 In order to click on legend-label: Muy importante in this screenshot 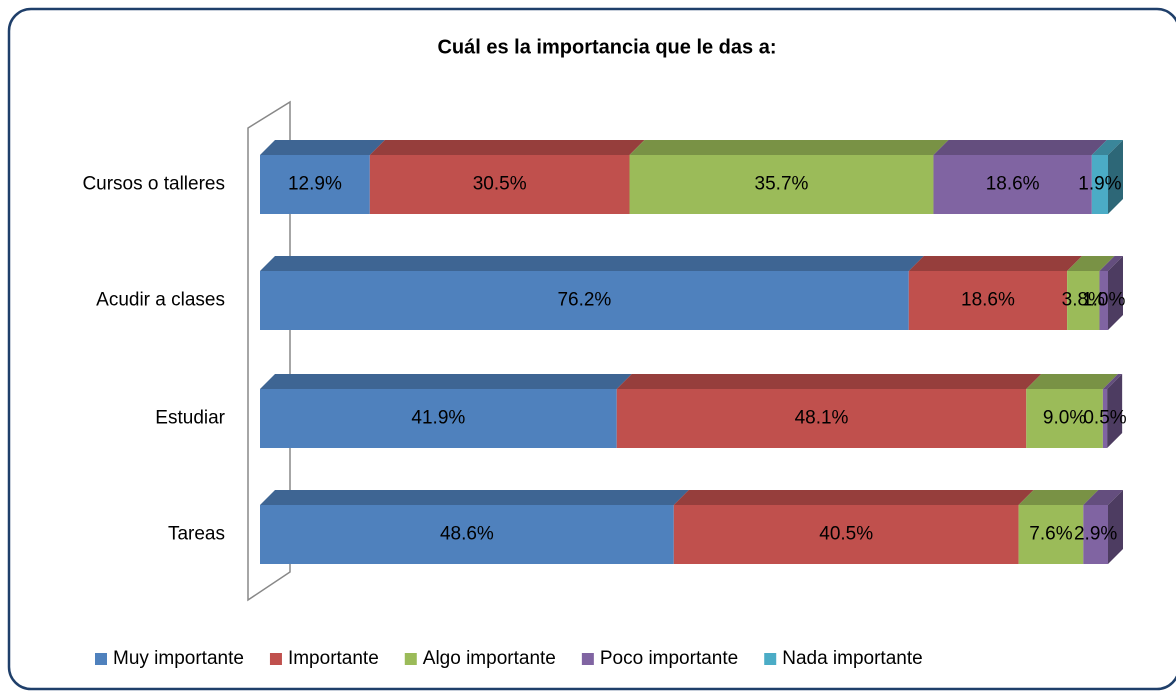, I will do `click(178, 658)`.